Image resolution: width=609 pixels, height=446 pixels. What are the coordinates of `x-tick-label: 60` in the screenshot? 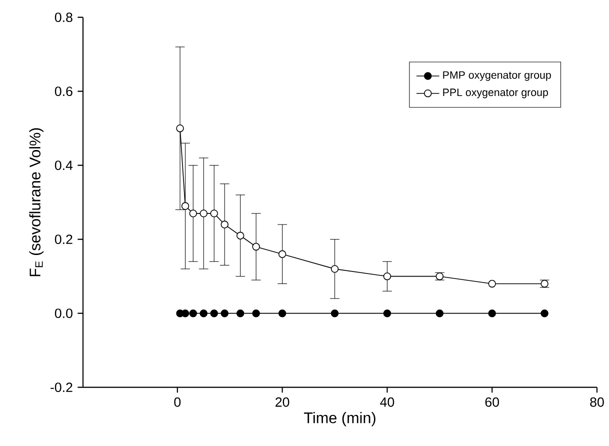 It's located at (492, 402).